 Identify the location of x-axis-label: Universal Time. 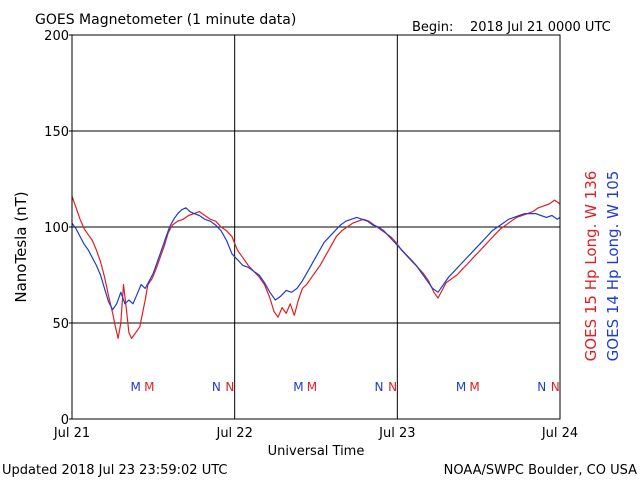
(316, 451).